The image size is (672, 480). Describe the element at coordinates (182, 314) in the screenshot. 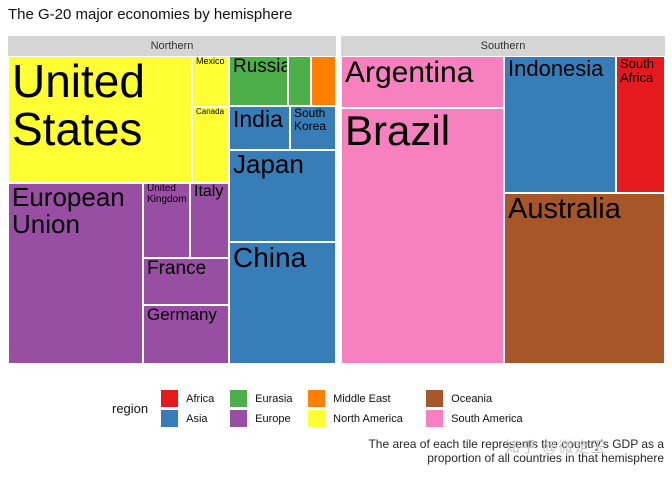

I see `tile-label-germany: Germany` at that location.